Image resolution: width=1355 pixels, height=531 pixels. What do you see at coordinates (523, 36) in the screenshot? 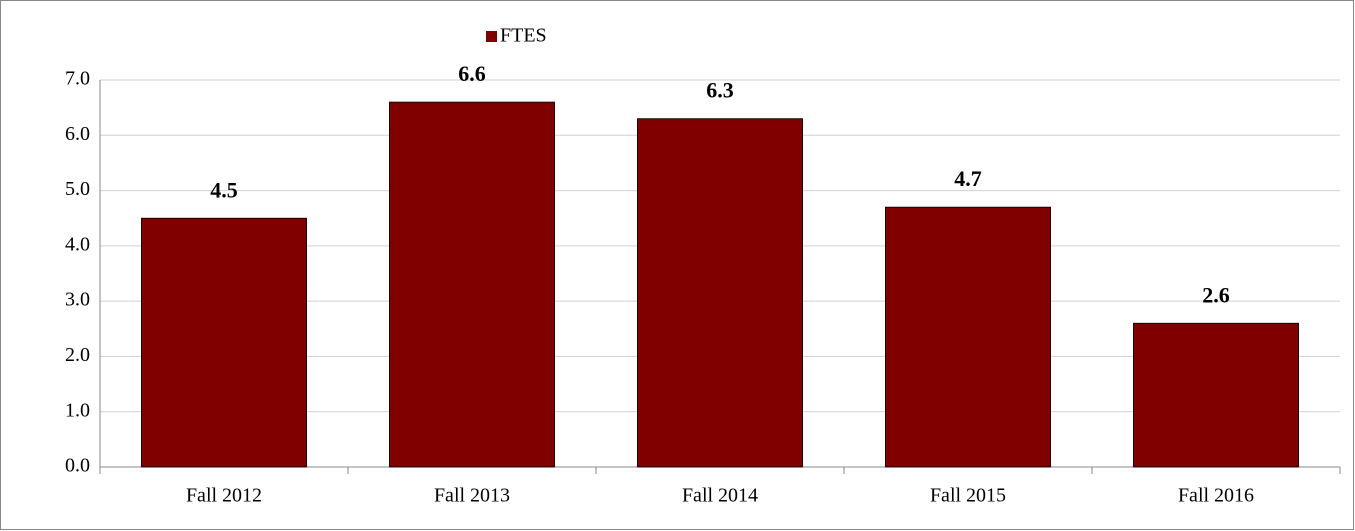
I see `legend-label: FTES` at bounding box center [523, 36].